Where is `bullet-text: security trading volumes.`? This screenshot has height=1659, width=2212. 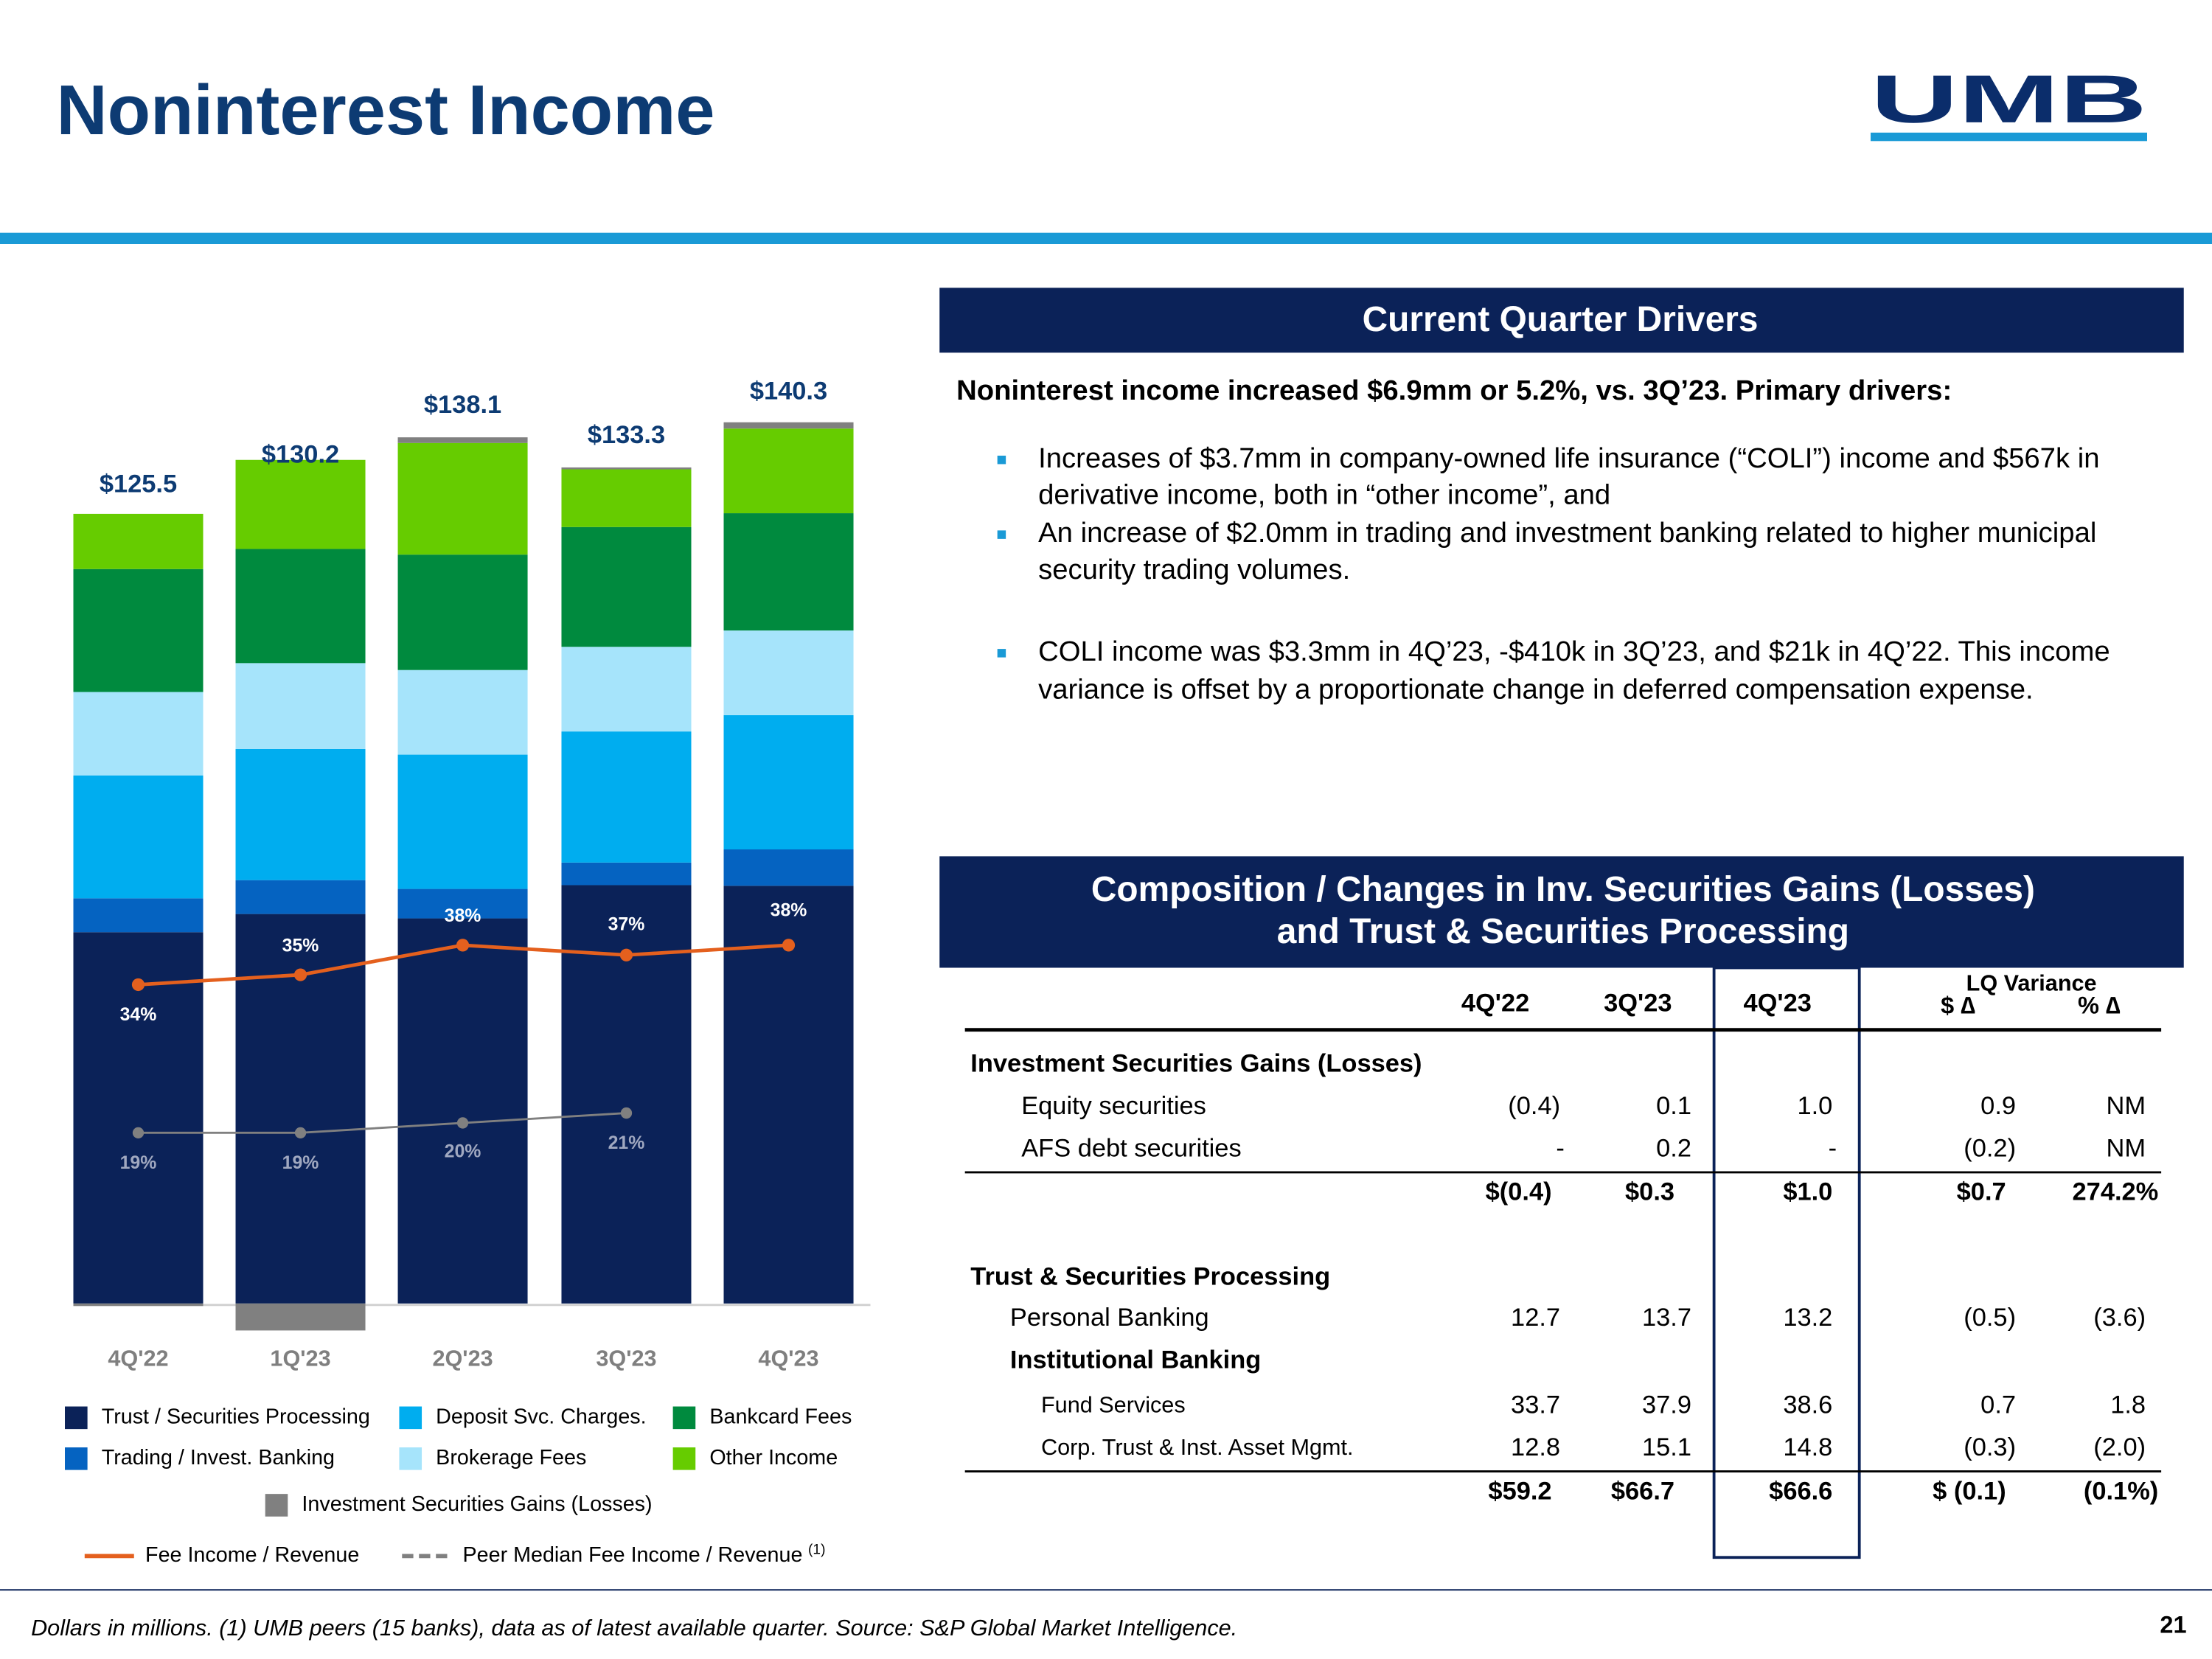
bullet-text: security trading volumes. is located at coordinates (1194, 569).